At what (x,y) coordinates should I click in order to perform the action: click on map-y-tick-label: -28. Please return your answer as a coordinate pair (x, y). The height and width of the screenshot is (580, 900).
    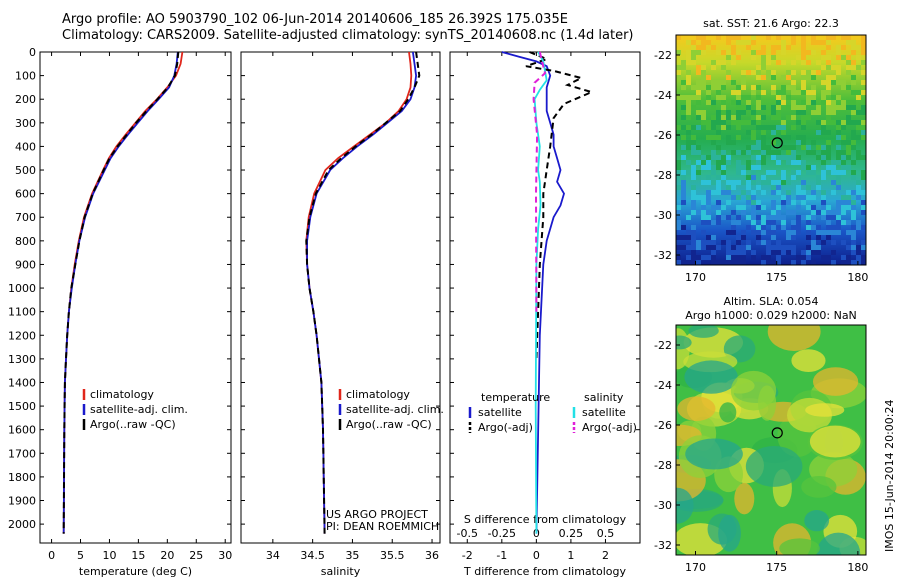
    Looking at the image, I should click on (663, 465).